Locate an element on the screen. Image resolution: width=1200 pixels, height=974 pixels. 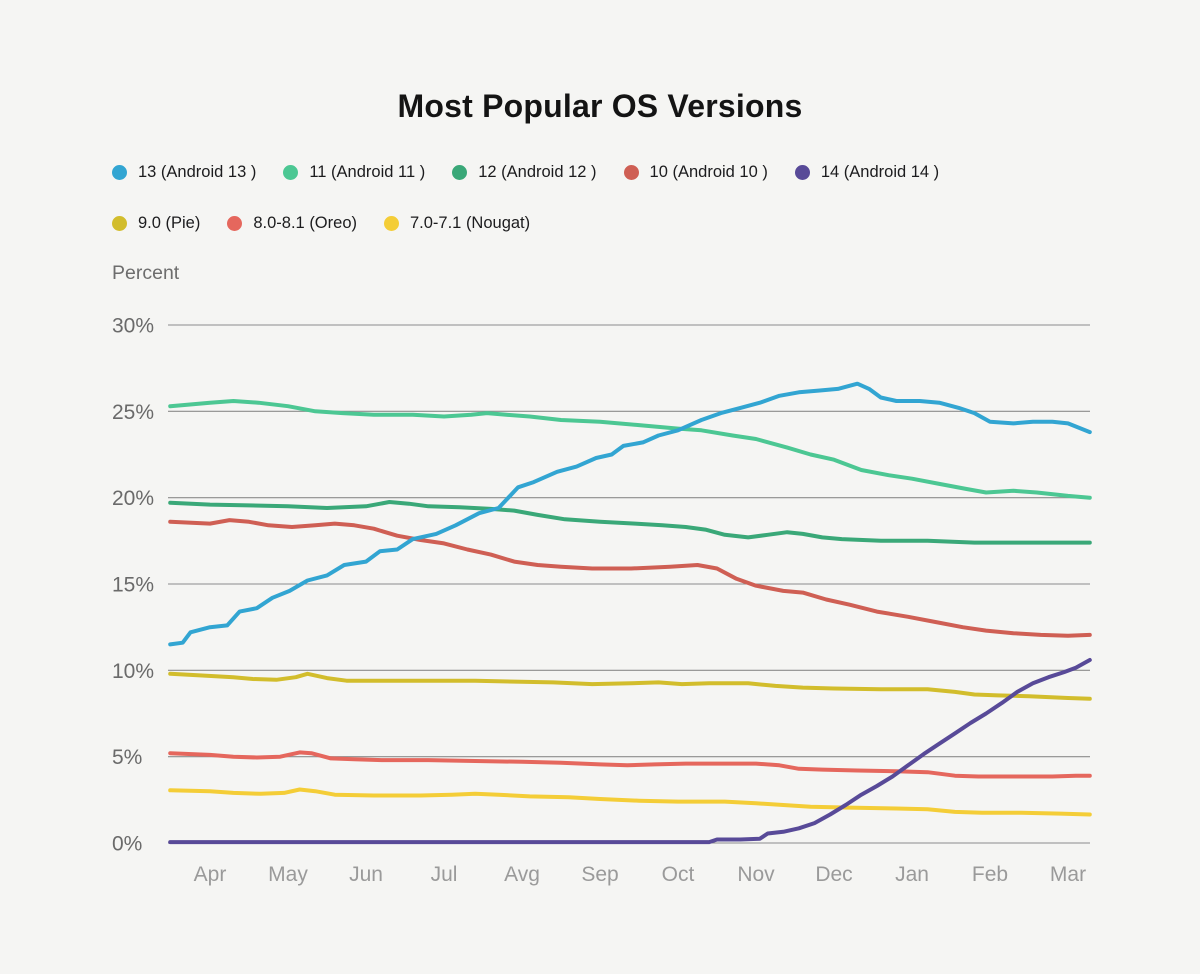
legend-item-label: 11 (Android 11 ) is located at coordinates (367, 172).